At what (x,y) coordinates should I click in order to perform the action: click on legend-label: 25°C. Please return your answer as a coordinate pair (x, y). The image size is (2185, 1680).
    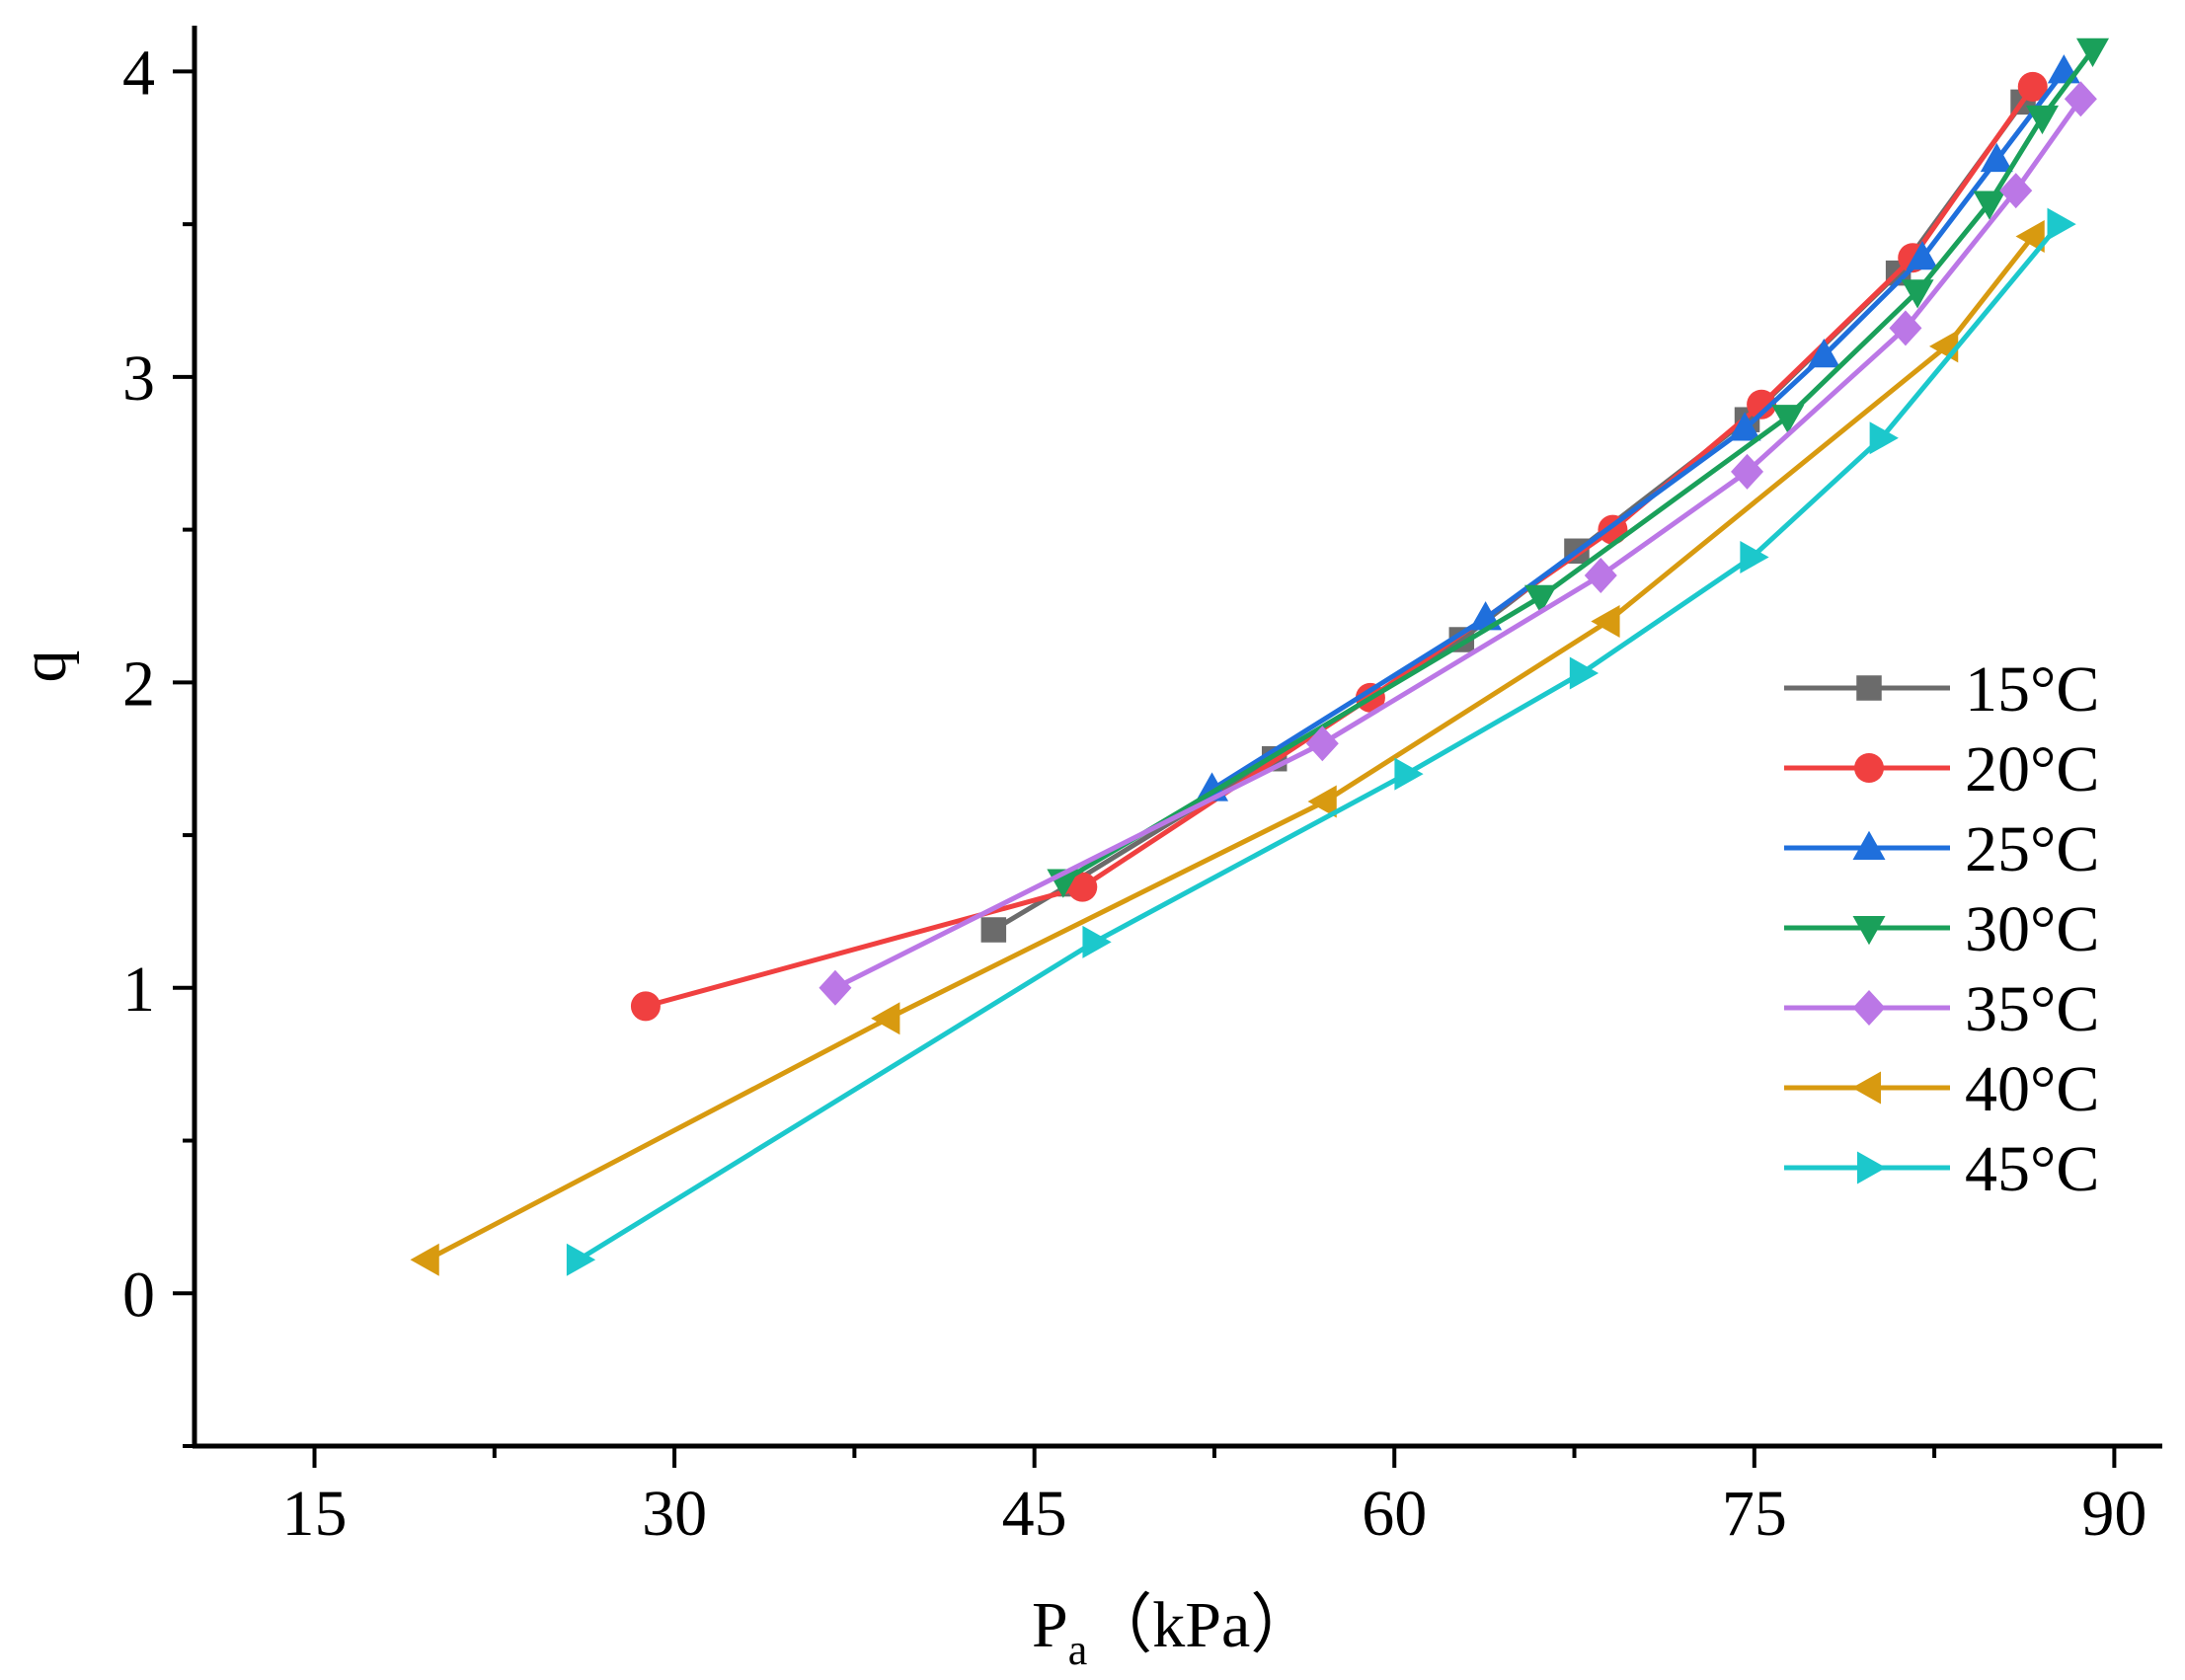
    Looking at the image, I should click on (2032, 849).